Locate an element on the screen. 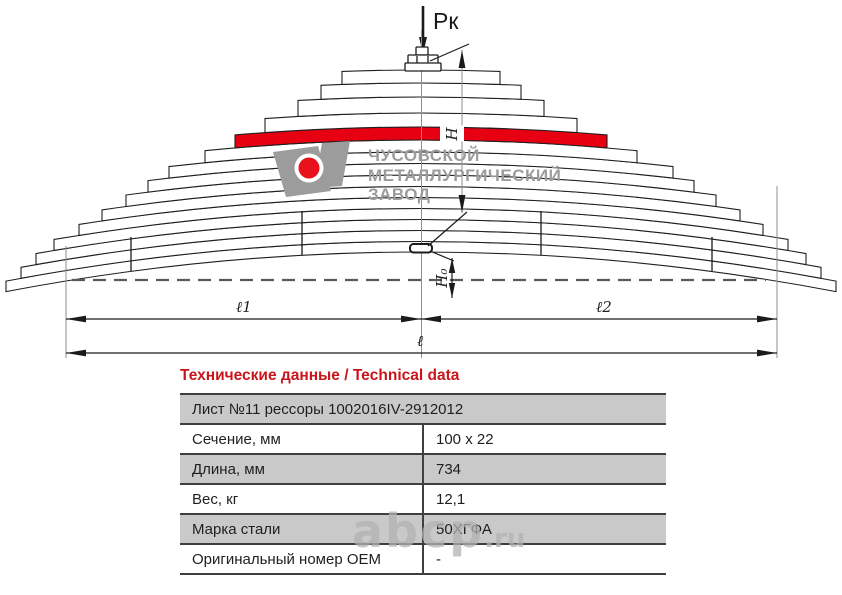 The height and width of the screenshot is (595, 842). logo-text-line3: ЗАВОД is located at coordinates (399, 194).